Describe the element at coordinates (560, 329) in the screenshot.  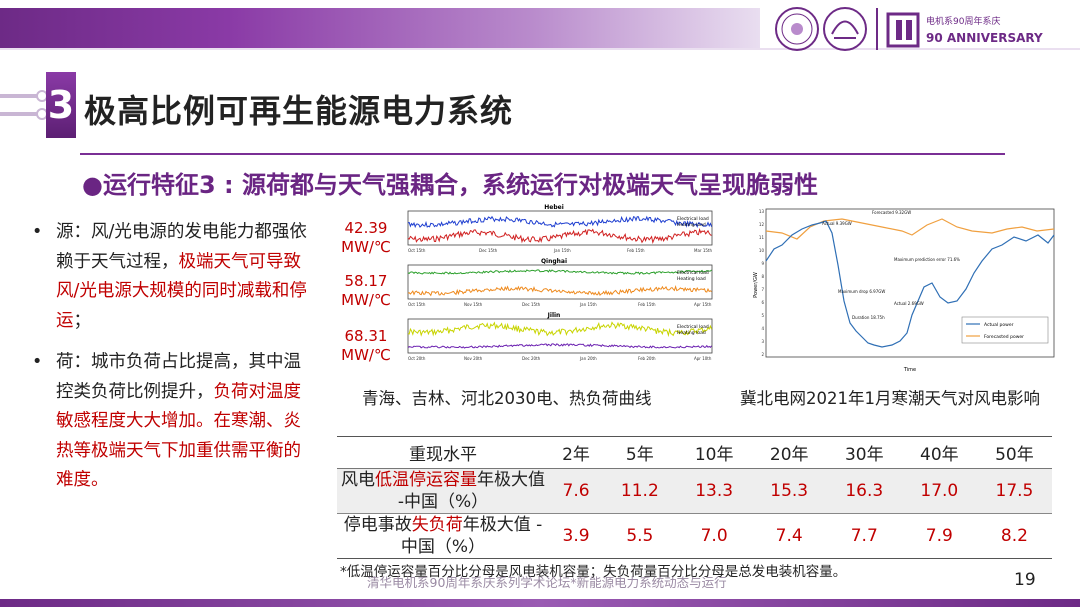
I see `jilin-electrical-line` at that location.